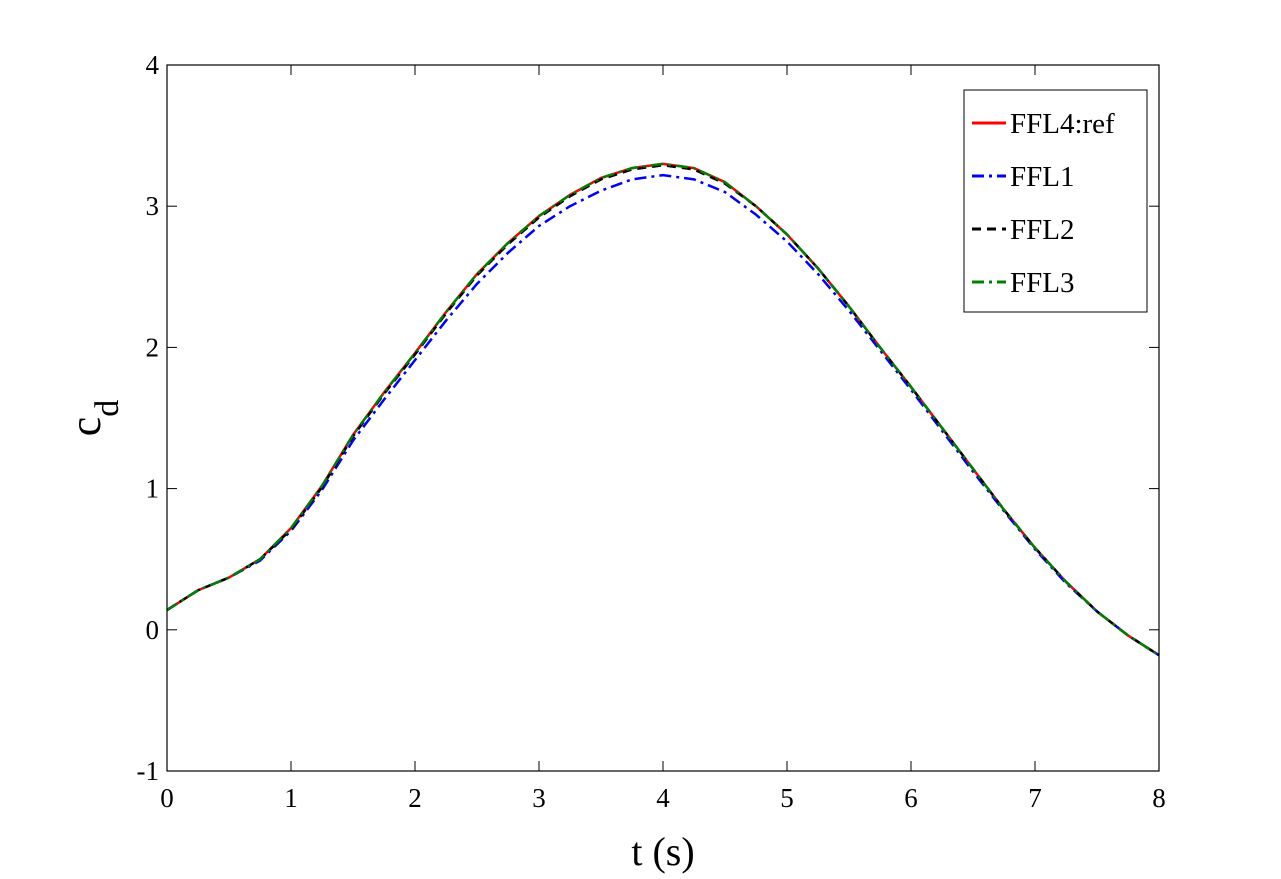  I want to click on y-tick-label: 3, so click(153, 206).